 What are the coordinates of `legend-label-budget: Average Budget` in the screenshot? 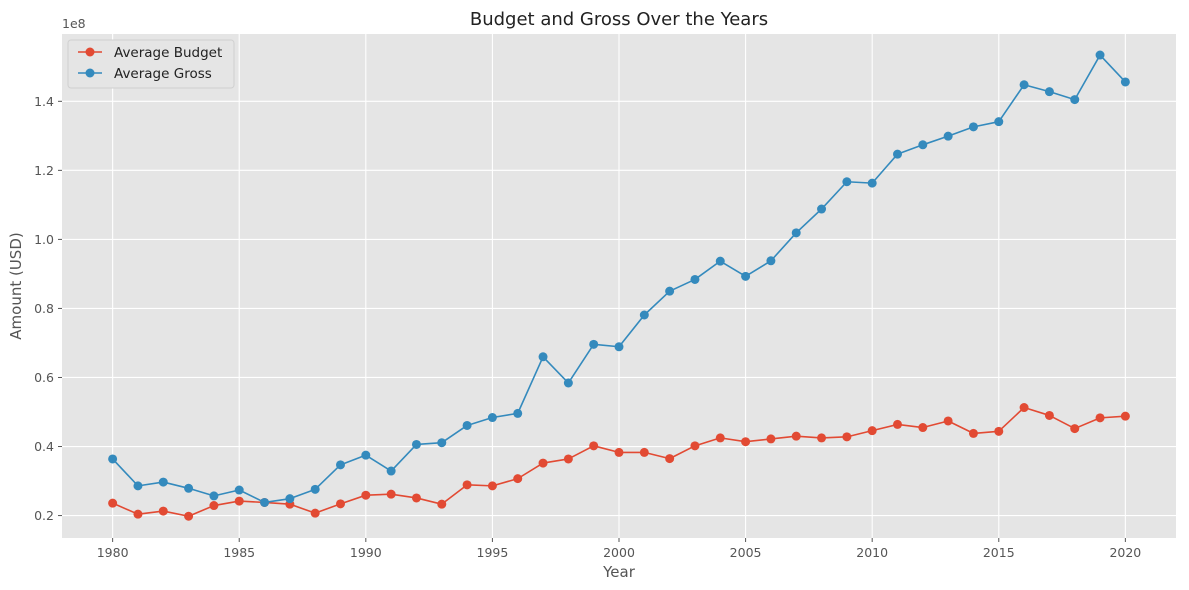 It's located at (168, 53).